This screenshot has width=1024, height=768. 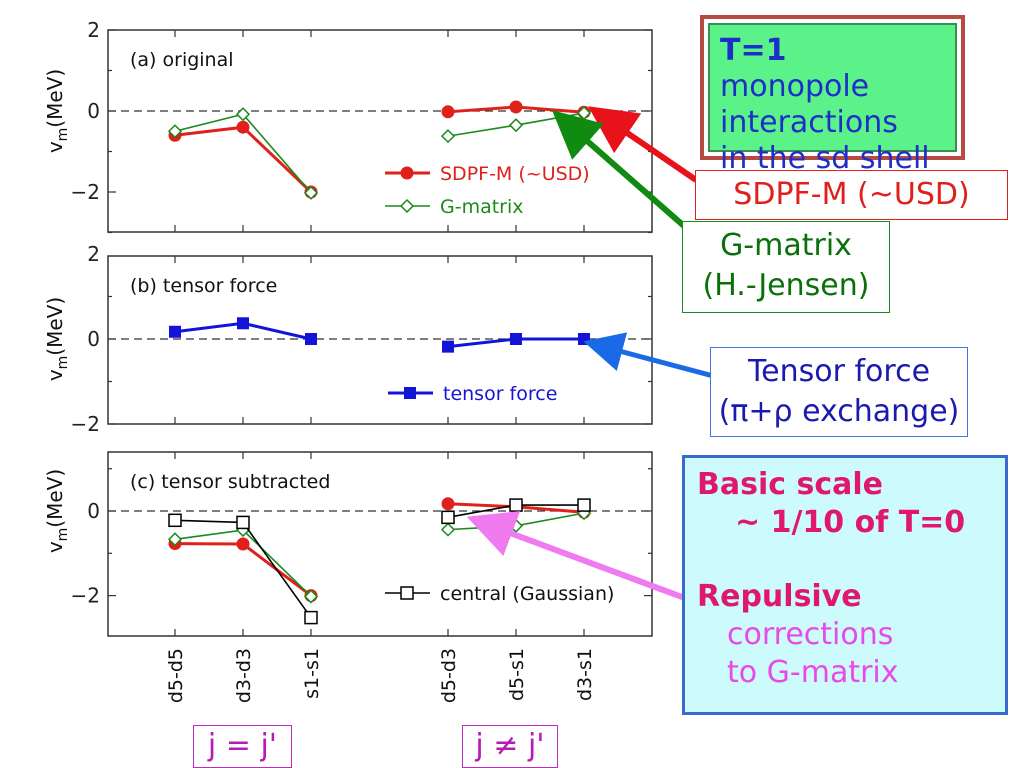 I want to click on panel-2-ylabel: vm(MeV), so click(x=57, y=511).